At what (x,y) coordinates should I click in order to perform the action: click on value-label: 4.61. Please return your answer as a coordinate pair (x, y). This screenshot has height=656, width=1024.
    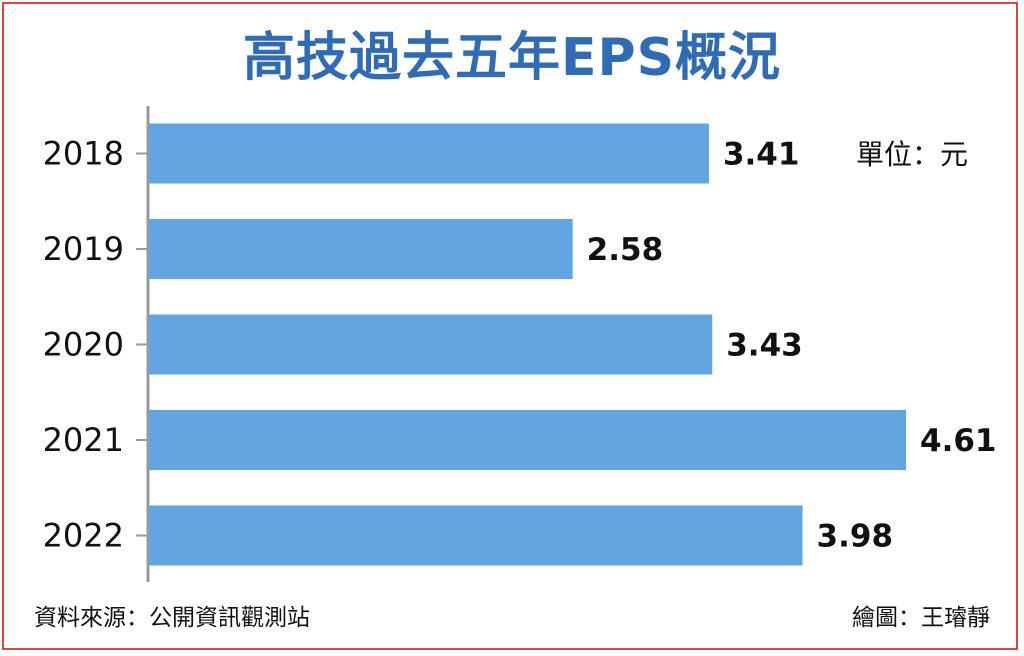
    Looking at the image, I should click on (958, 441).